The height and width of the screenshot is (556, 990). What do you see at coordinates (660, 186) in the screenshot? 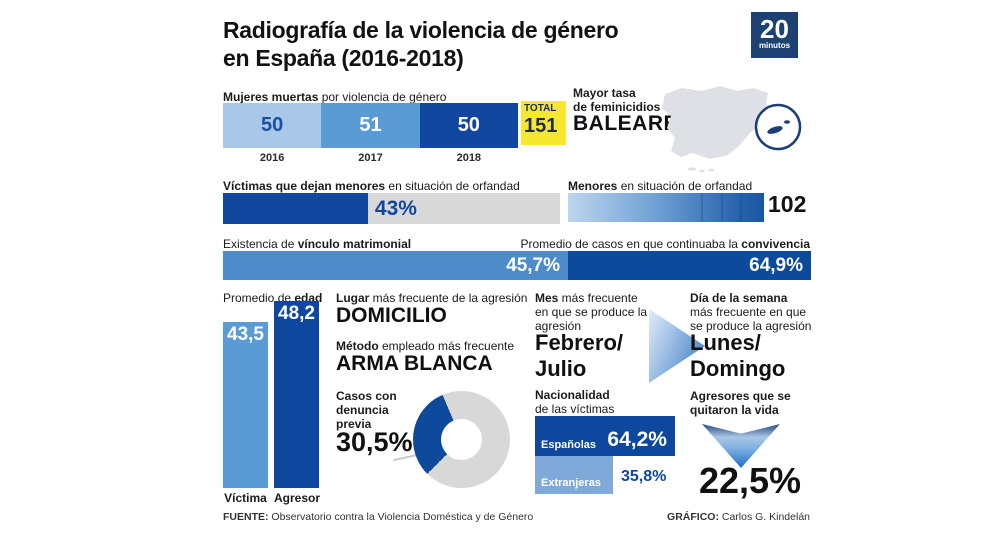
I see `orphans-count-label: Menores en situación de orfandad` at bounding box center [660, 186].